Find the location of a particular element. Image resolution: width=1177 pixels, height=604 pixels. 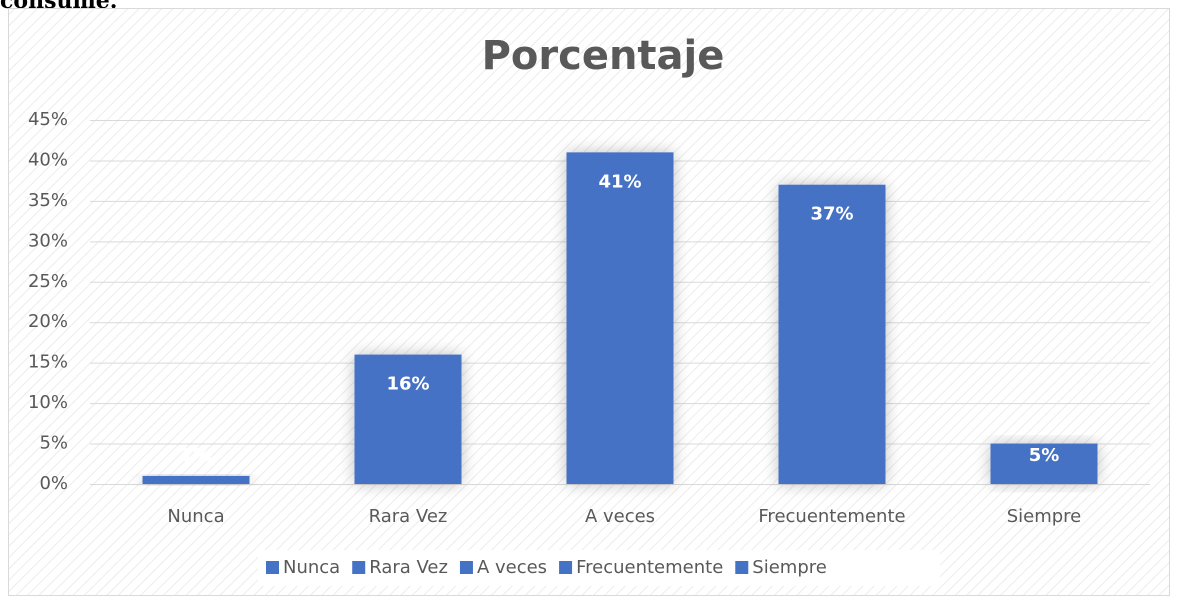

data-label: 16% is located at coordinates (407, 384).